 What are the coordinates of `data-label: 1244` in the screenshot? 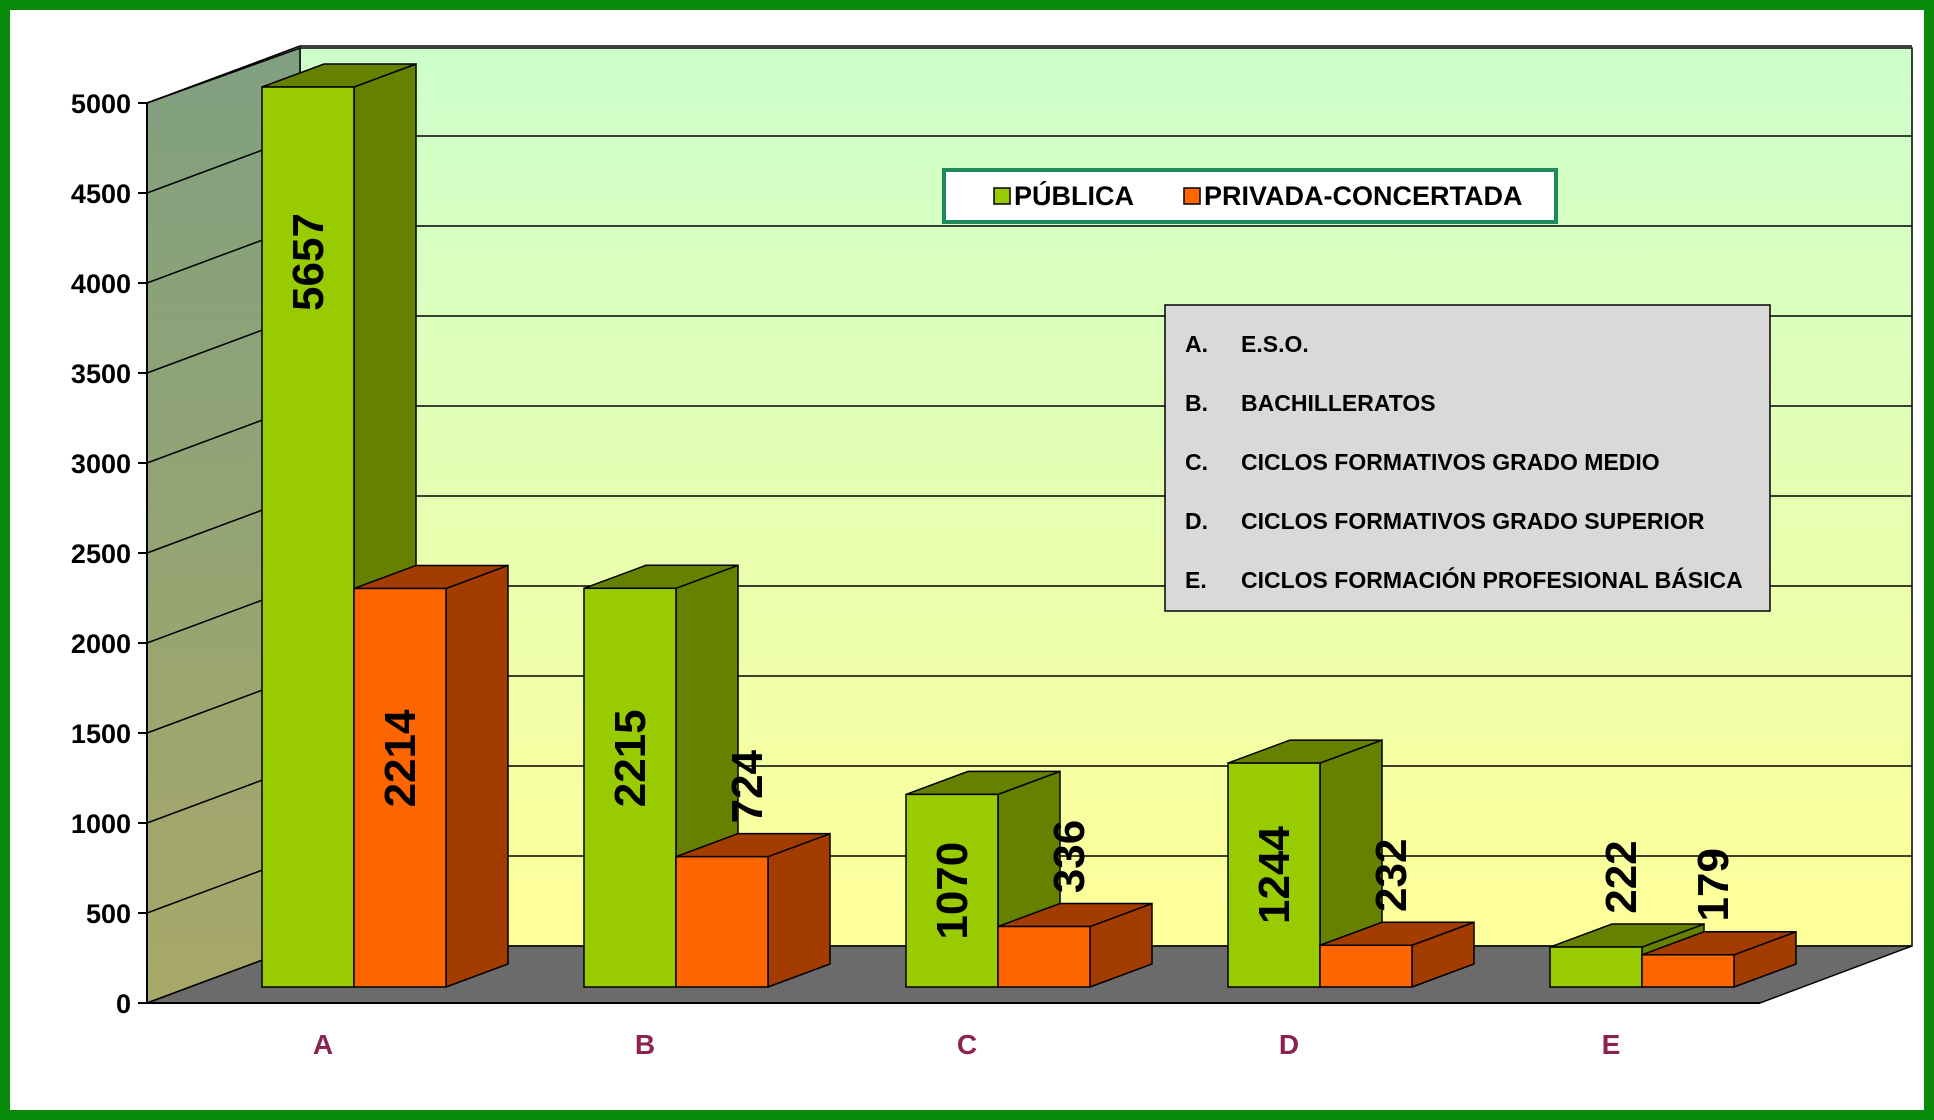 It's located at (1274, 875).